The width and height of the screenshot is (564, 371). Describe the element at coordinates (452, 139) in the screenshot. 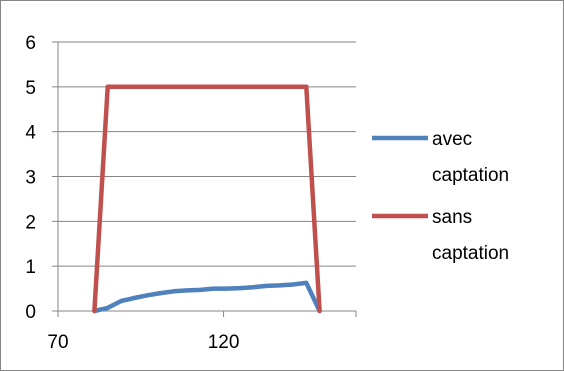

I see `legend-label-avec-captation: avec` at that location.